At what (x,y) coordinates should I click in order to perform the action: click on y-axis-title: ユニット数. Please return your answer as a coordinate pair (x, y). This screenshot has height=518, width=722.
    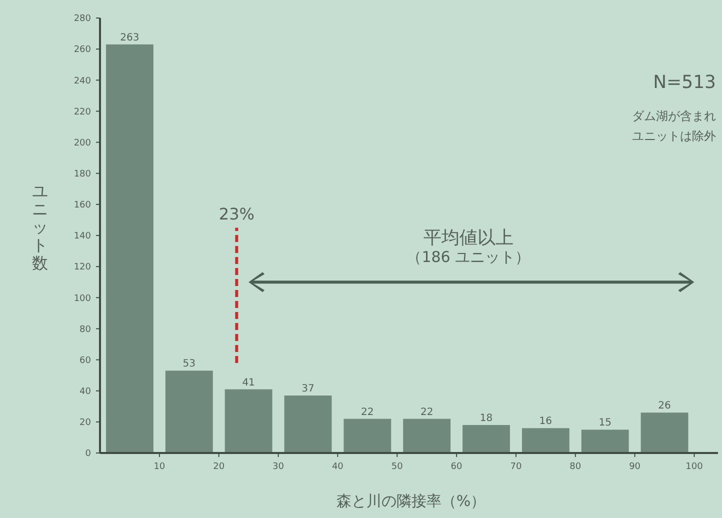
    Looking at the image, I should click on (40, 227).